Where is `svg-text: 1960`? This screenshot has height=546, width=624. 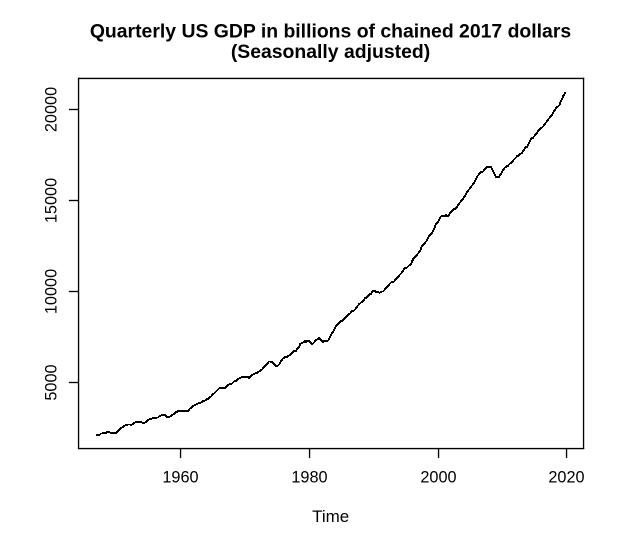 svg-text: 1960 is located at coordinates (180, 478).